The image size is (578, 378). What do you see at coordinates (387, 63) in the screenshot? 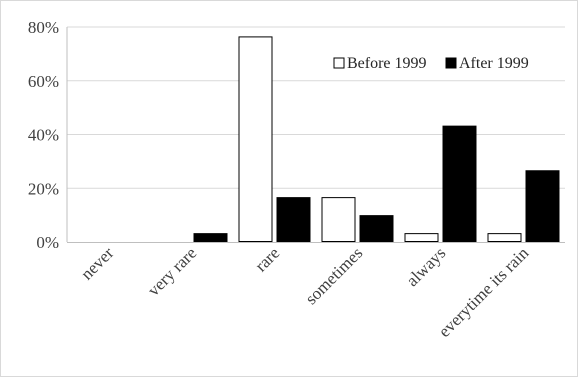
I see `legend-label-before-1999: Before 1999` at bounding box center [387, 63].